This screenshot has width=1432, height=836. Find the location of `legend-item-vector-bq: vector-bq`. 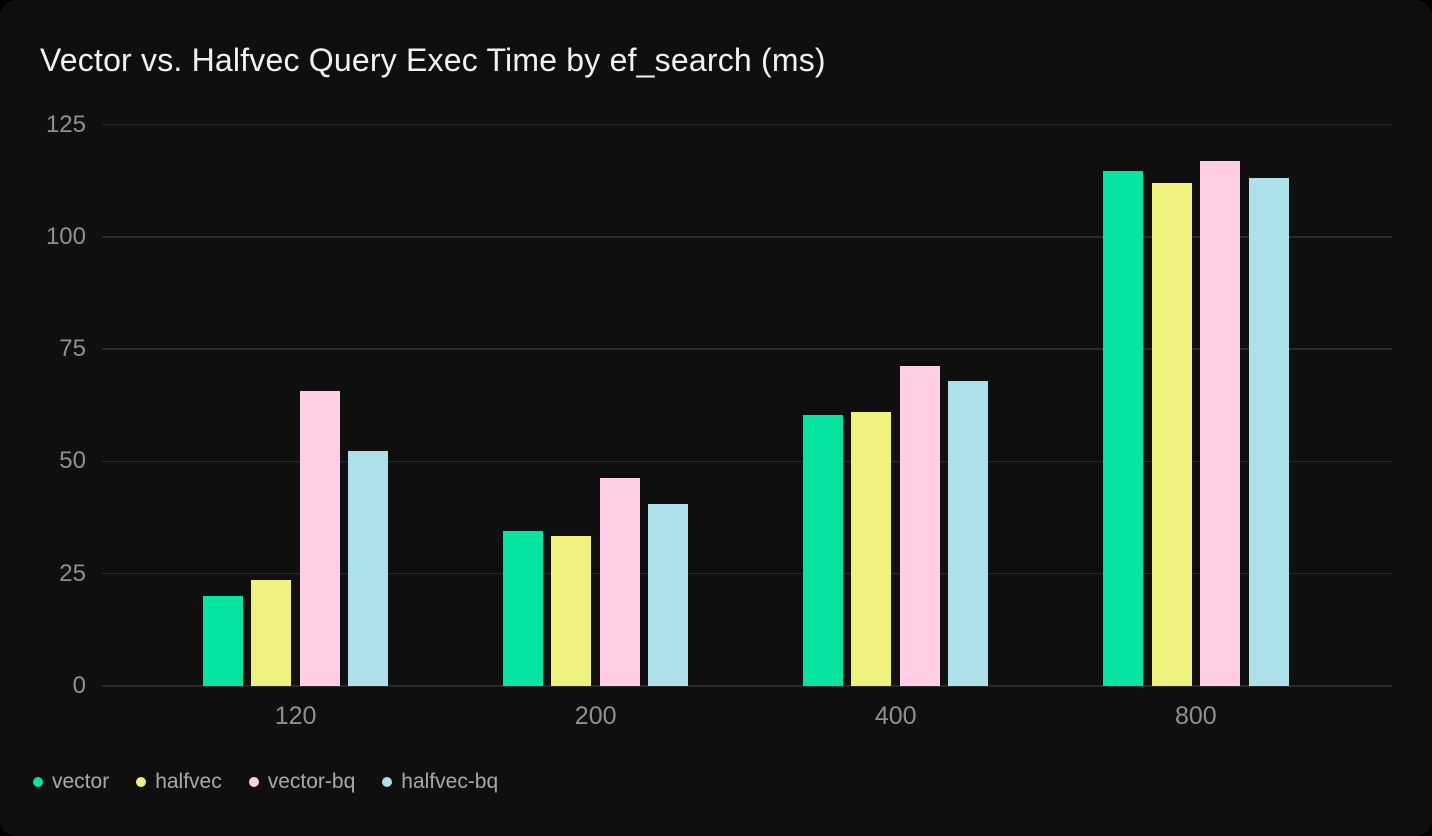

legend-item-vector-bq: vector-bq is located at coordinates (302, 782).